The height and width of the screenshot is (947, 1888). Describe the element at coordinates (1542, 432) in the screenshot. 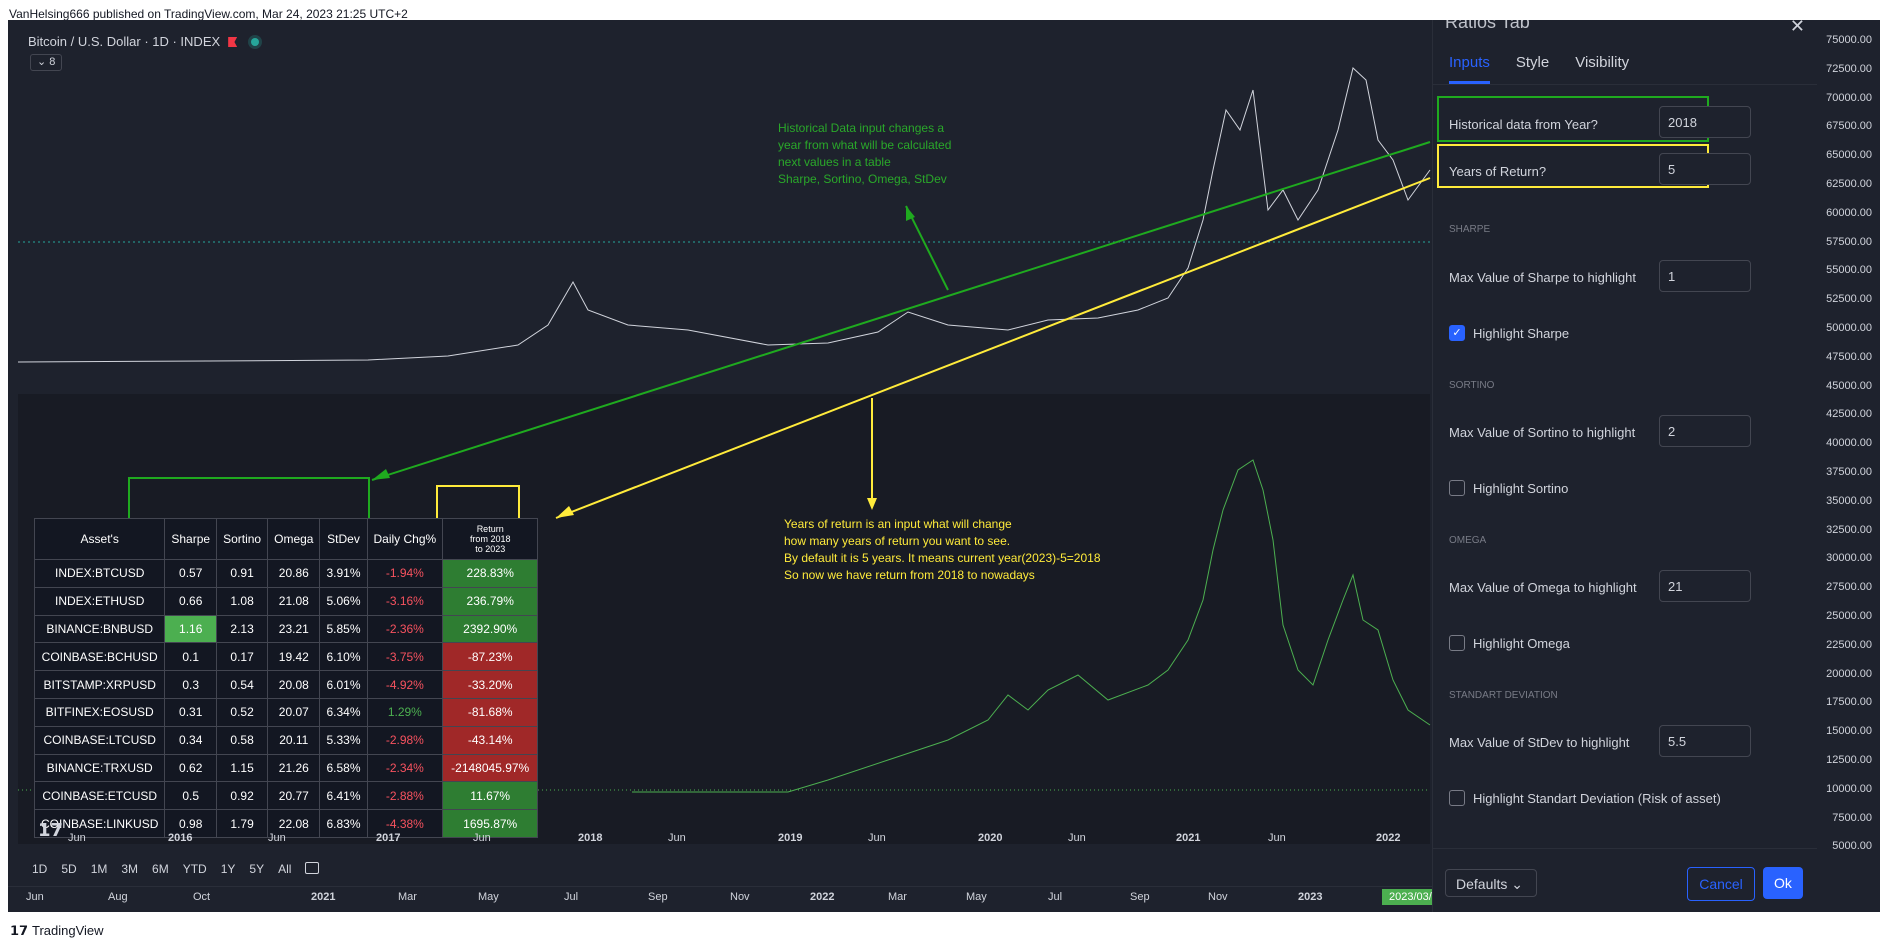

I see `sortino-max-label: Max Value of Sortino to highlight` at that location.